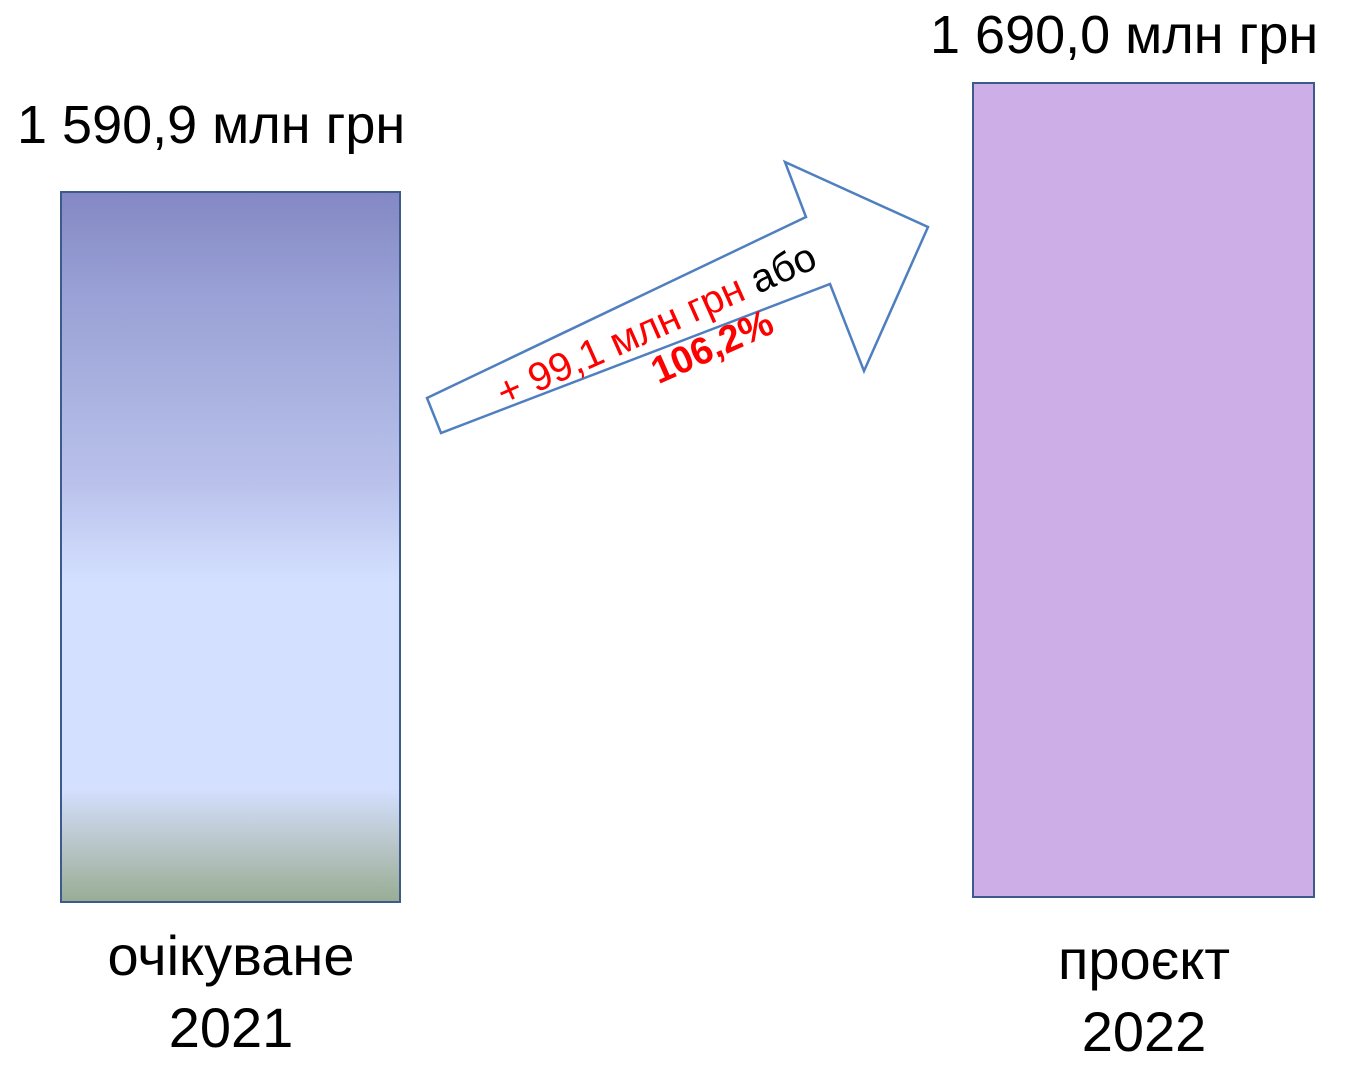 The height and width of the screenshot is (1068, 1369). I want to click on bar-value-label-2022: 1 690,0 млн грн, so click(1124, 35).